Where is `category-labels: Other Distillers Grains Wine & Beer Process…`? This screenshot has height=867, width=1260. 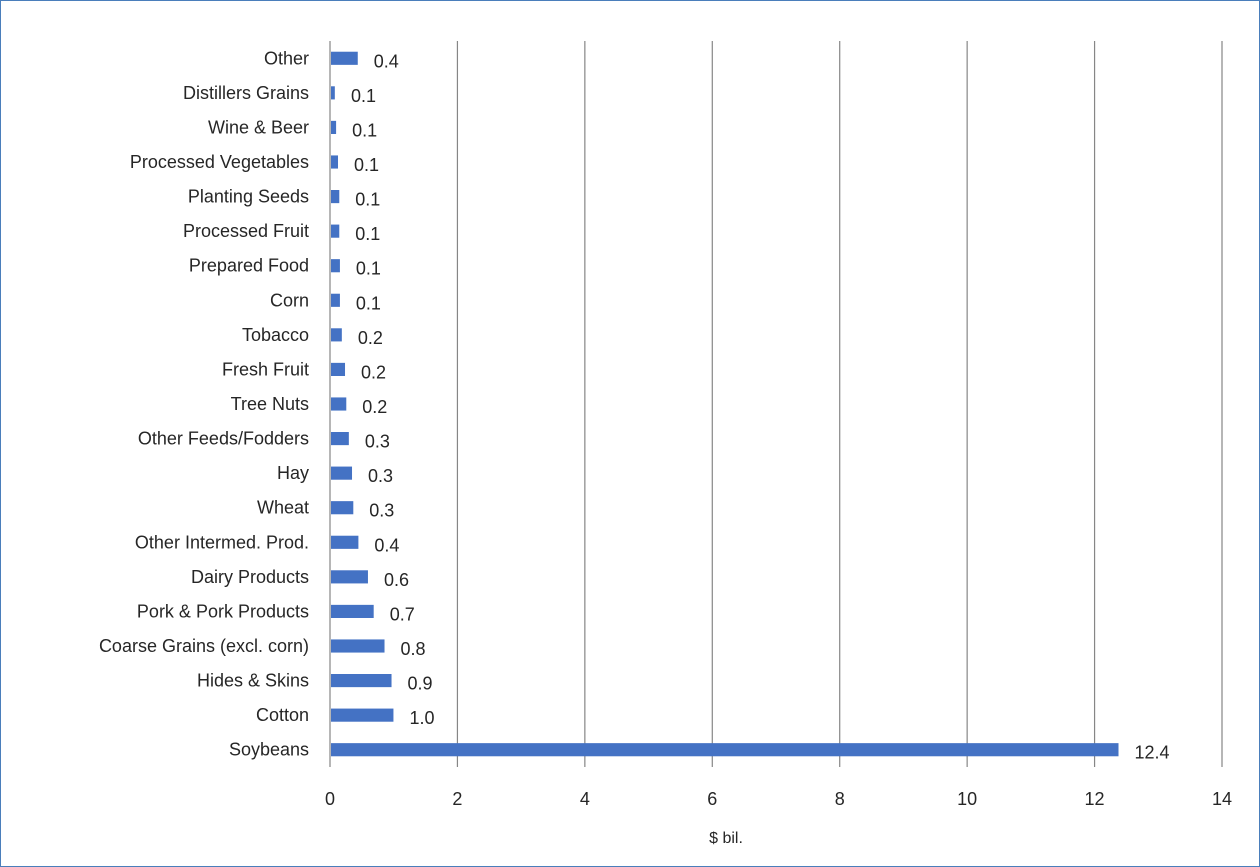
category-labels: Other Distillers Grains Wine & Beer Process… is located at coordinates (204, 403).